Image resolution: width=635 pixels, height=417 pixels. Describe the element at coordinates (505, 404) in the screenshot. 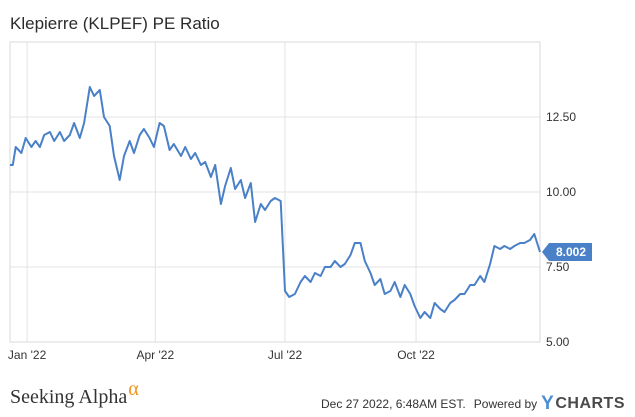

I see `powered-by-text: Powered by` at that location.